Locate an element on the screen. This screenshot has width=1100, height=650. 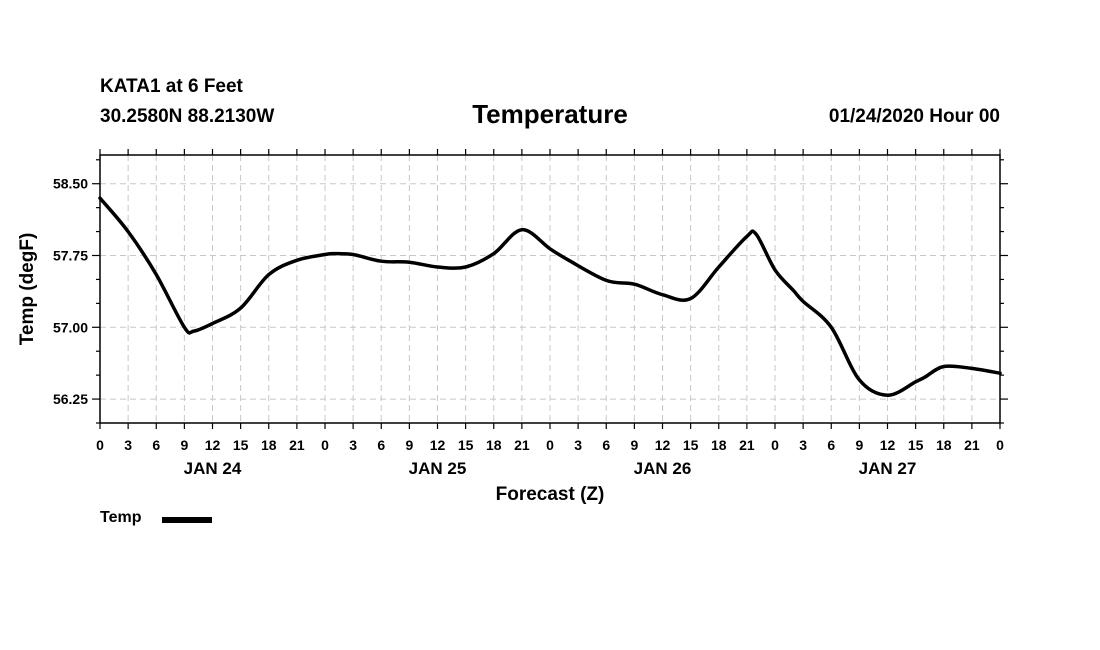
issued-time-label: 01/24/2020 Hour 00 is located at coordinates (914, 116).